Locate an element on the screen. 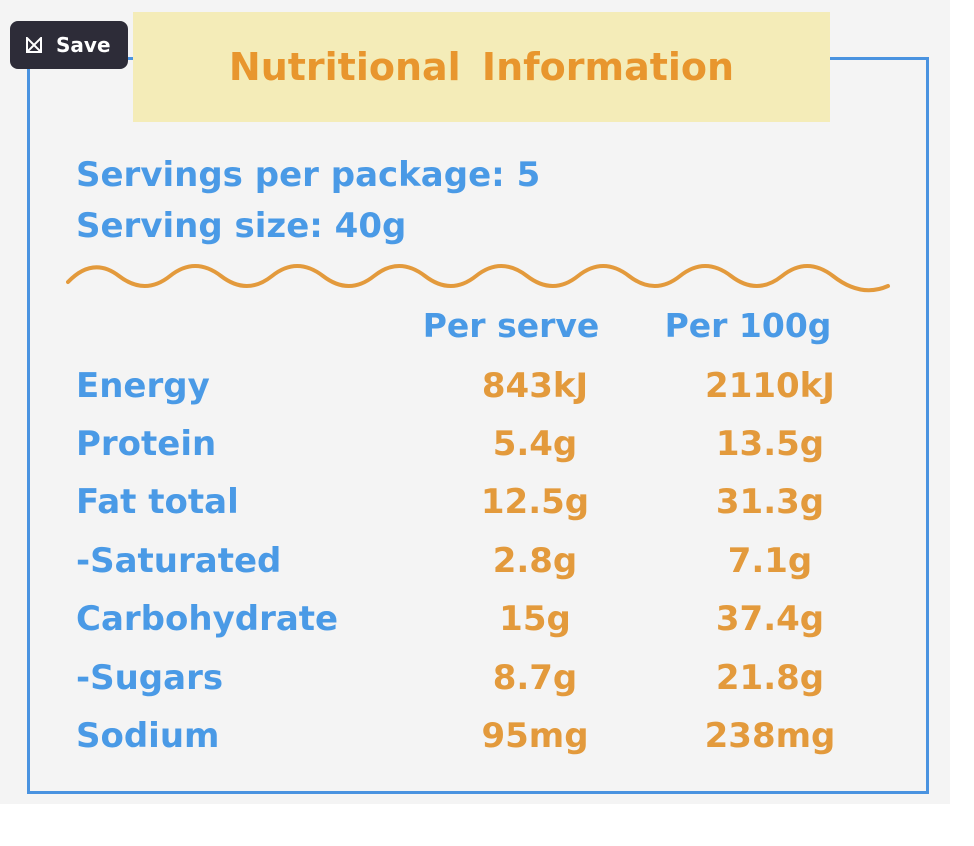 The height and width of the screenshot is (846, 974). nutrient-label: Carbohydrate is located at coordinates (207, 619).